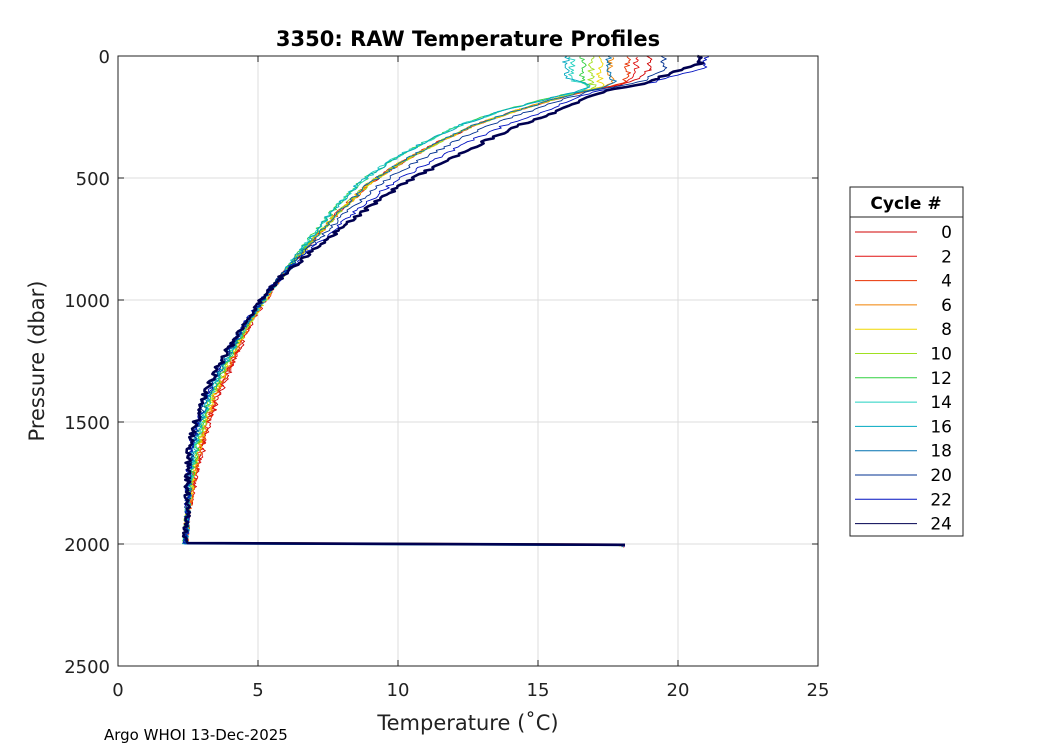 The height and width of the screenshot is (750, 1050). What do you see at coordinates (941, 403) in the screenshot?
I see `legend-entry-label: 14` at bounding box center [941, 403].